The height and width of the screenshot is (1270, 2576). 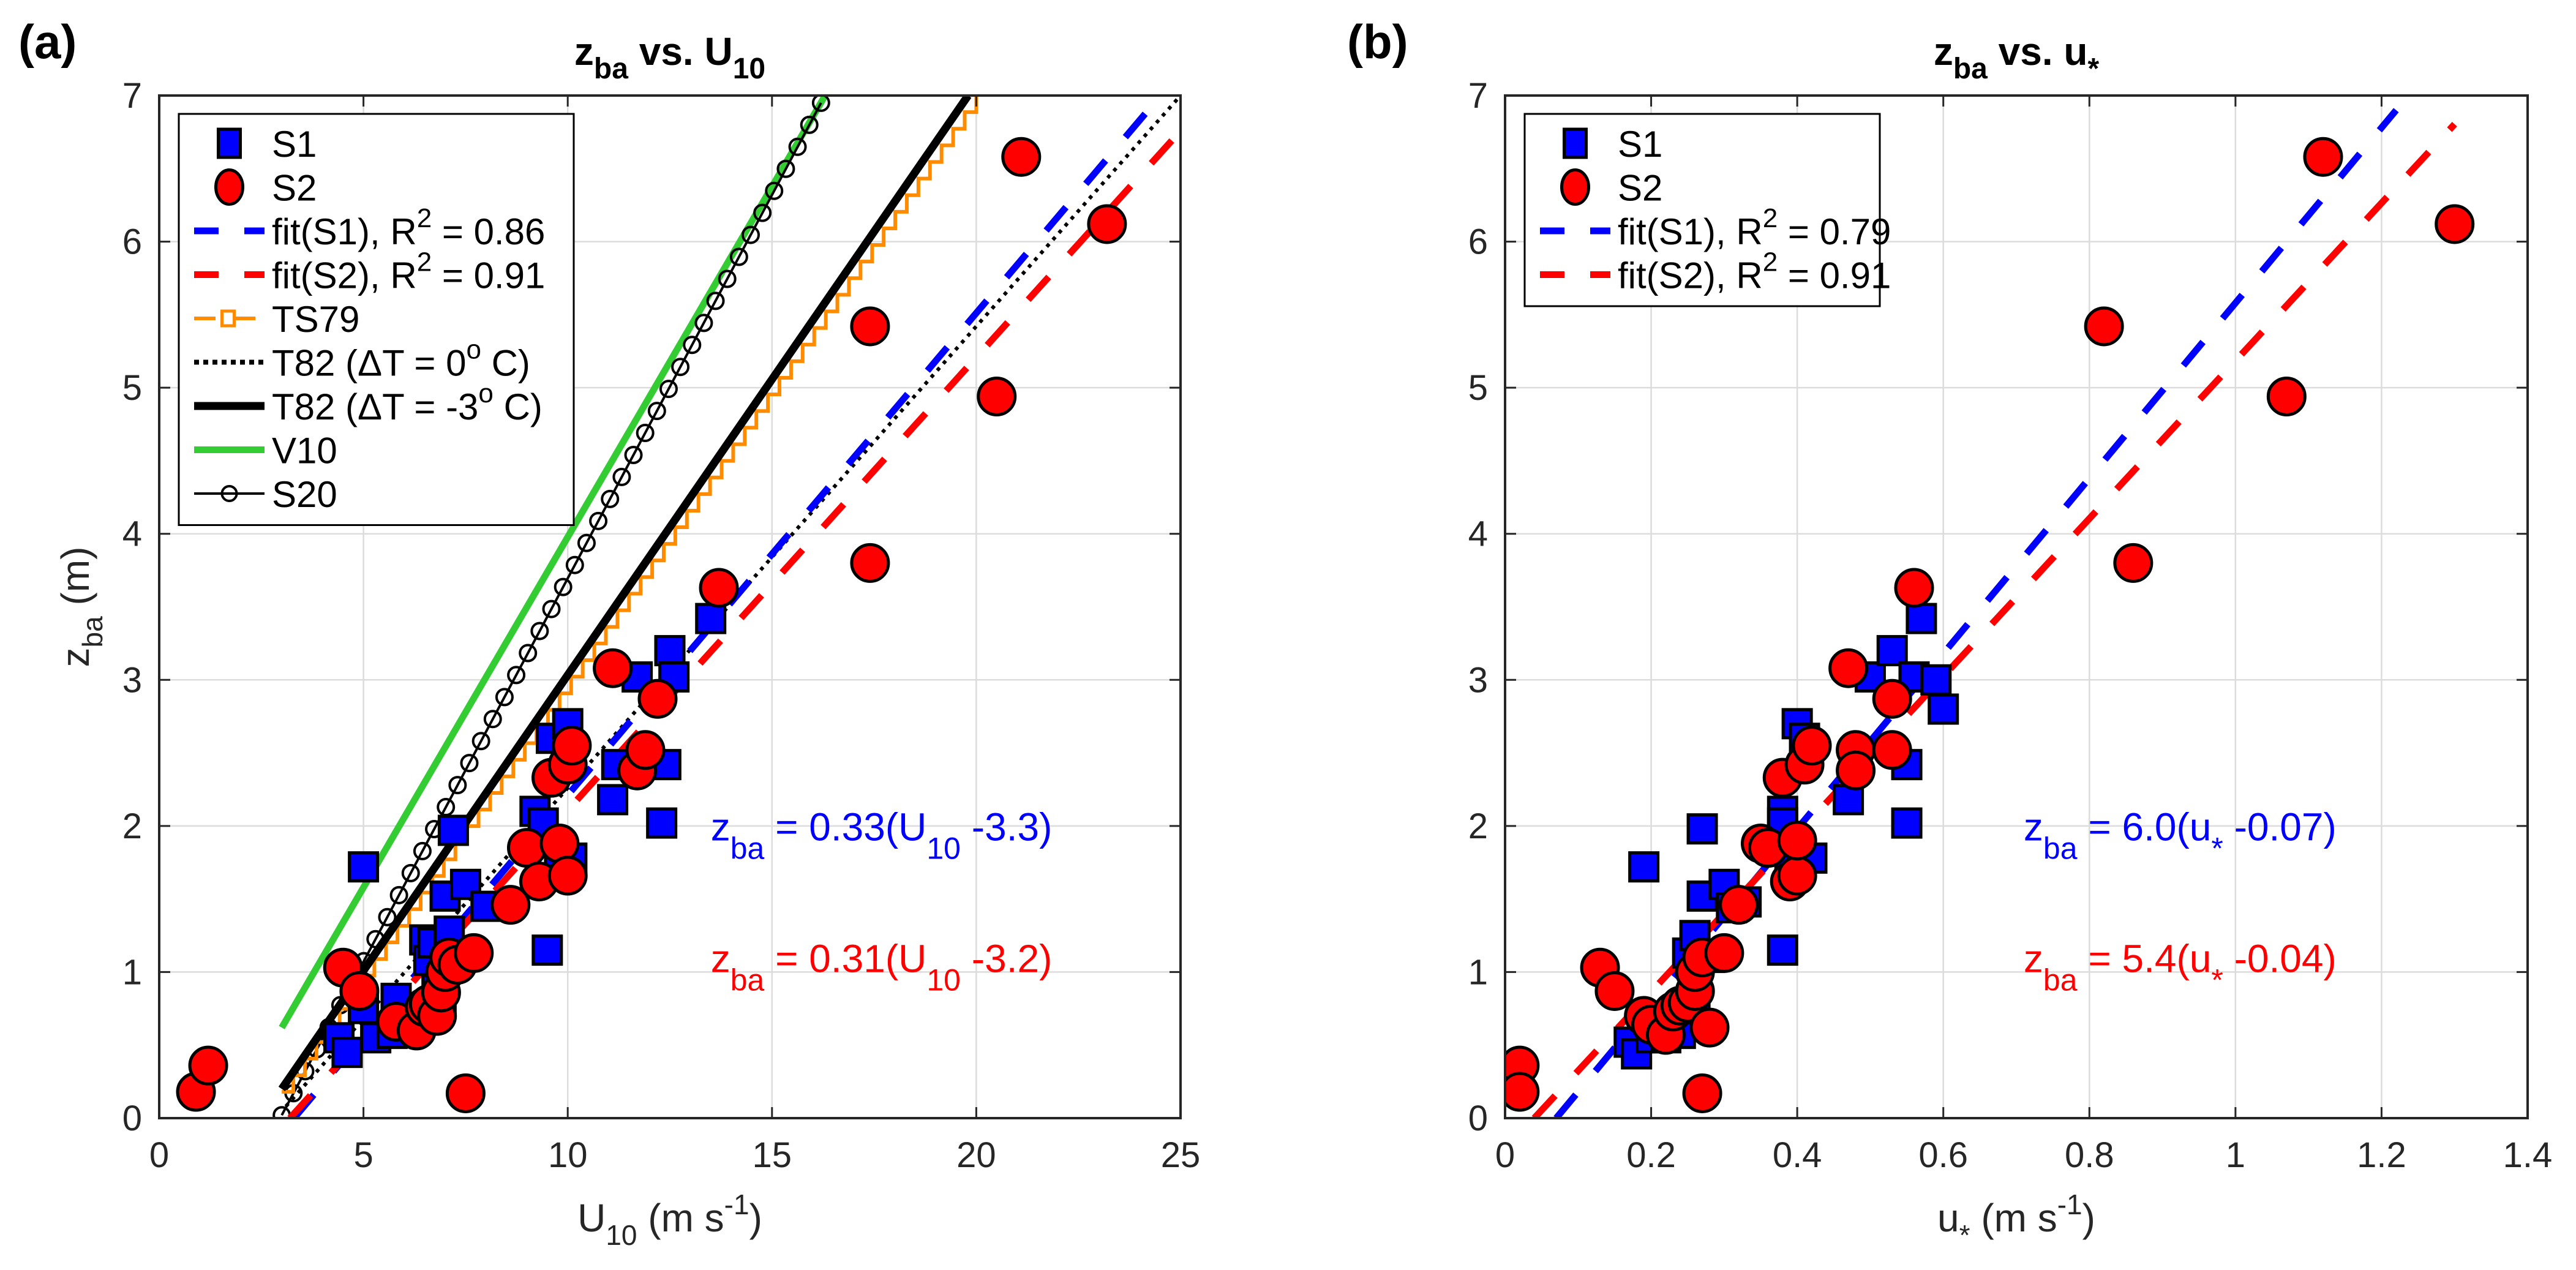 What do you see at coordinates (265, 189) in the screenshot?
I see `legend-item: S2` at bounding box center [265, 189].